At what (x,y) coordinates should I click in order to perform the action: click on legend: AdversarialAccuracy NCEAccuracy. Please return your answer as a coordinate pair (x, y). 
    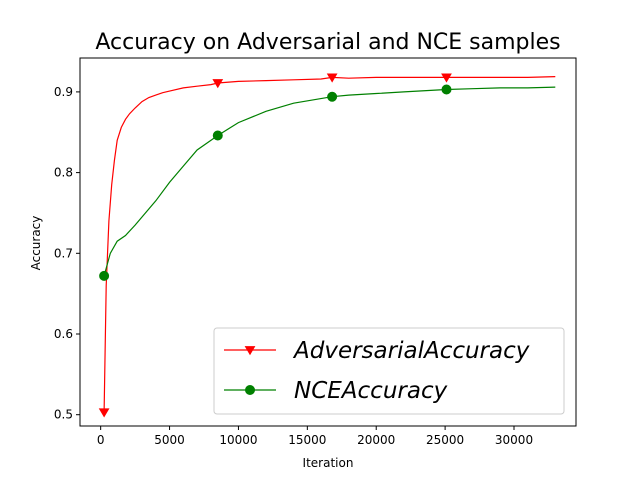
    Looking at the image, I should click on (389, 371).